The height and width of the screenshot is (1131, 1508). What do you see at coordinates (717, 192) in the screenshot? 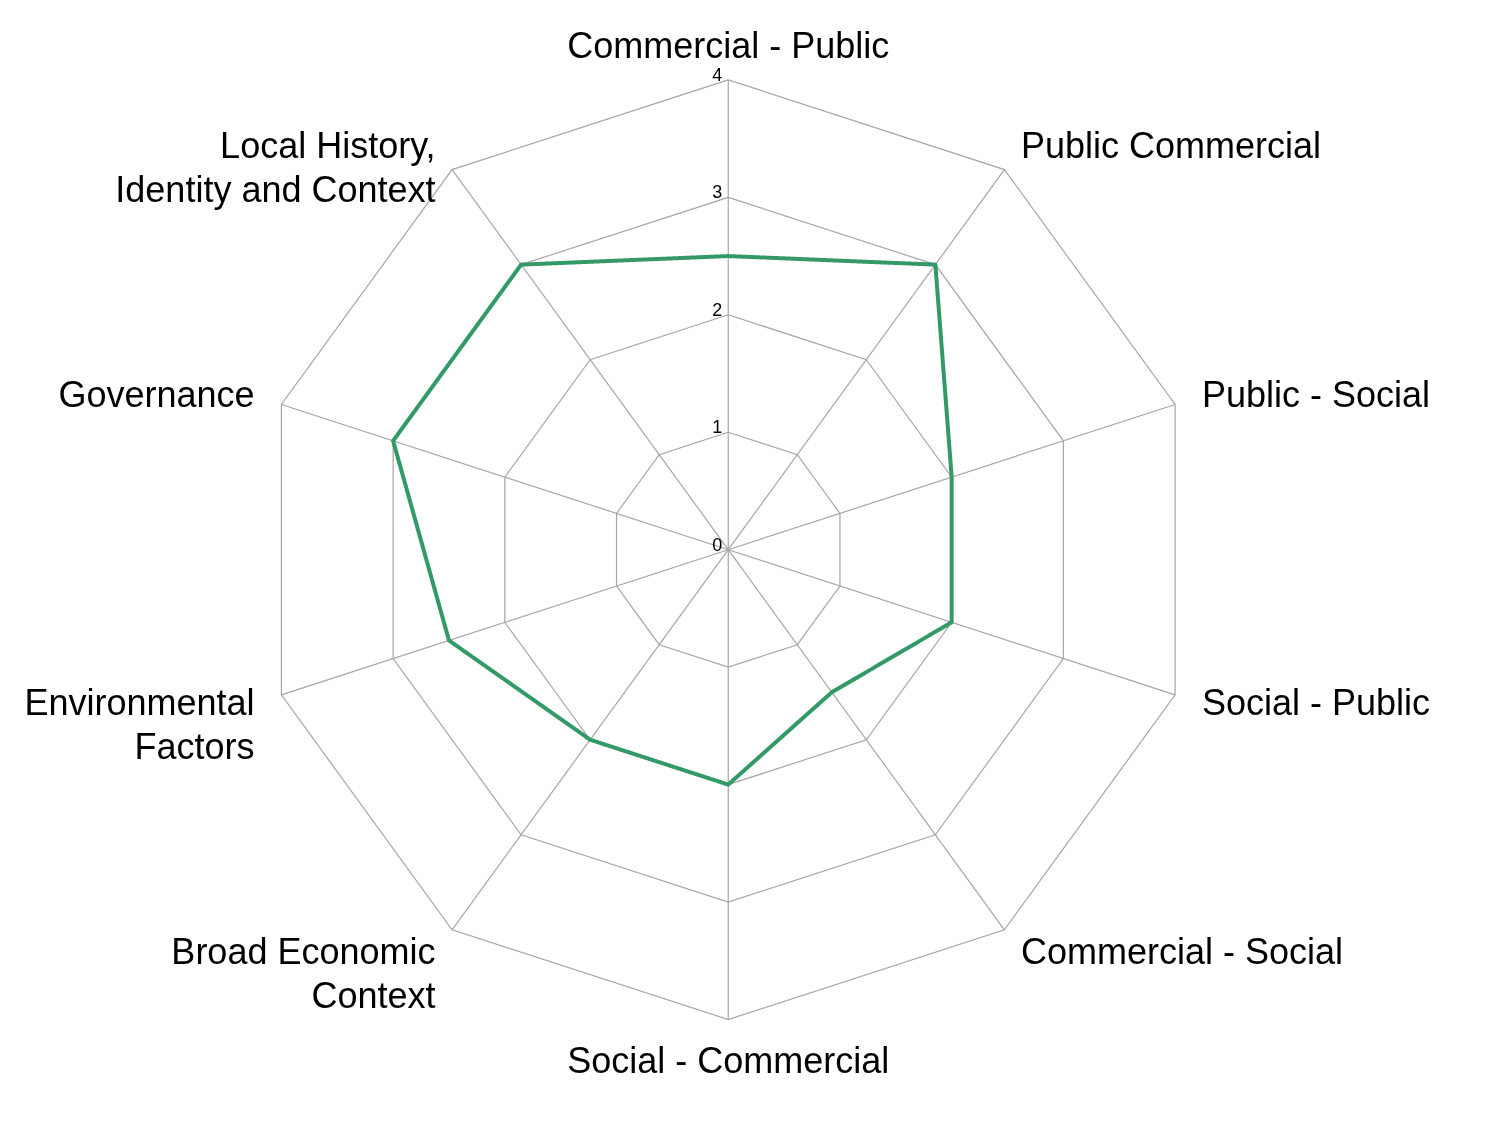
I see `y-tick-label: 3` at bounding box center [717, 192].